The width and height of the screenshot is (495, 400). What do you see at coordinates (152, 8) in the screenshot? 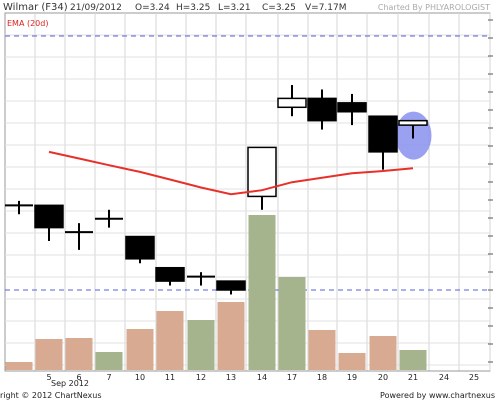
I see `header-open: O=3.24` at bounding box center [152, 8].